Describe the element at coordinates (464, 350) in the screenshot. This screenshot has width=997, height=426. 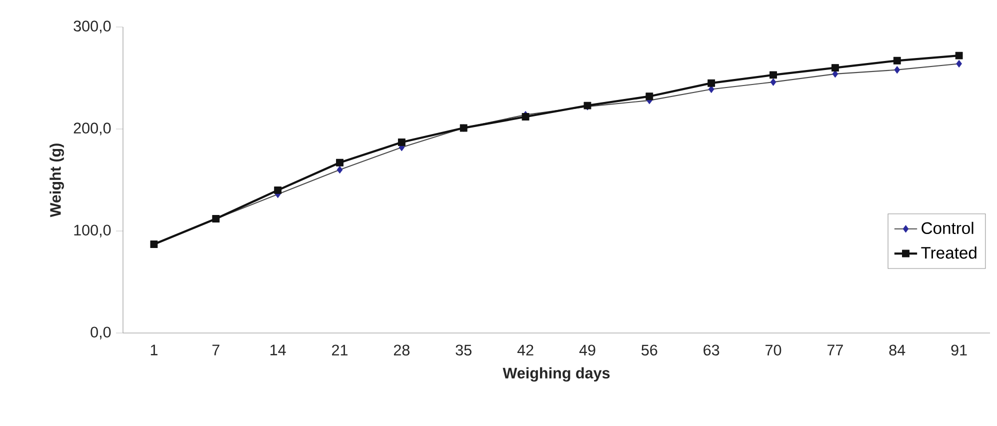
I see `x-tick-label: 35` at that location.